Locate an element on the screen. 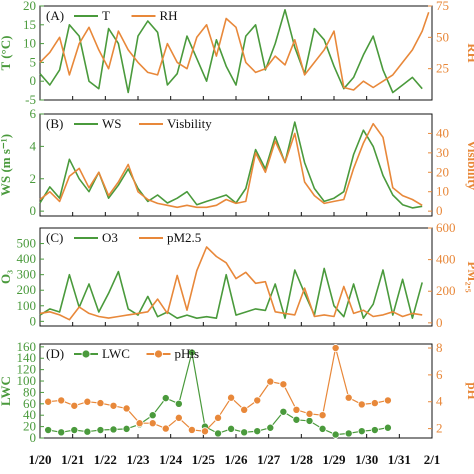 The height and width of the screenshot is (474, 474). x-tick-label: 1/28 is located at coordinates (302, 459).